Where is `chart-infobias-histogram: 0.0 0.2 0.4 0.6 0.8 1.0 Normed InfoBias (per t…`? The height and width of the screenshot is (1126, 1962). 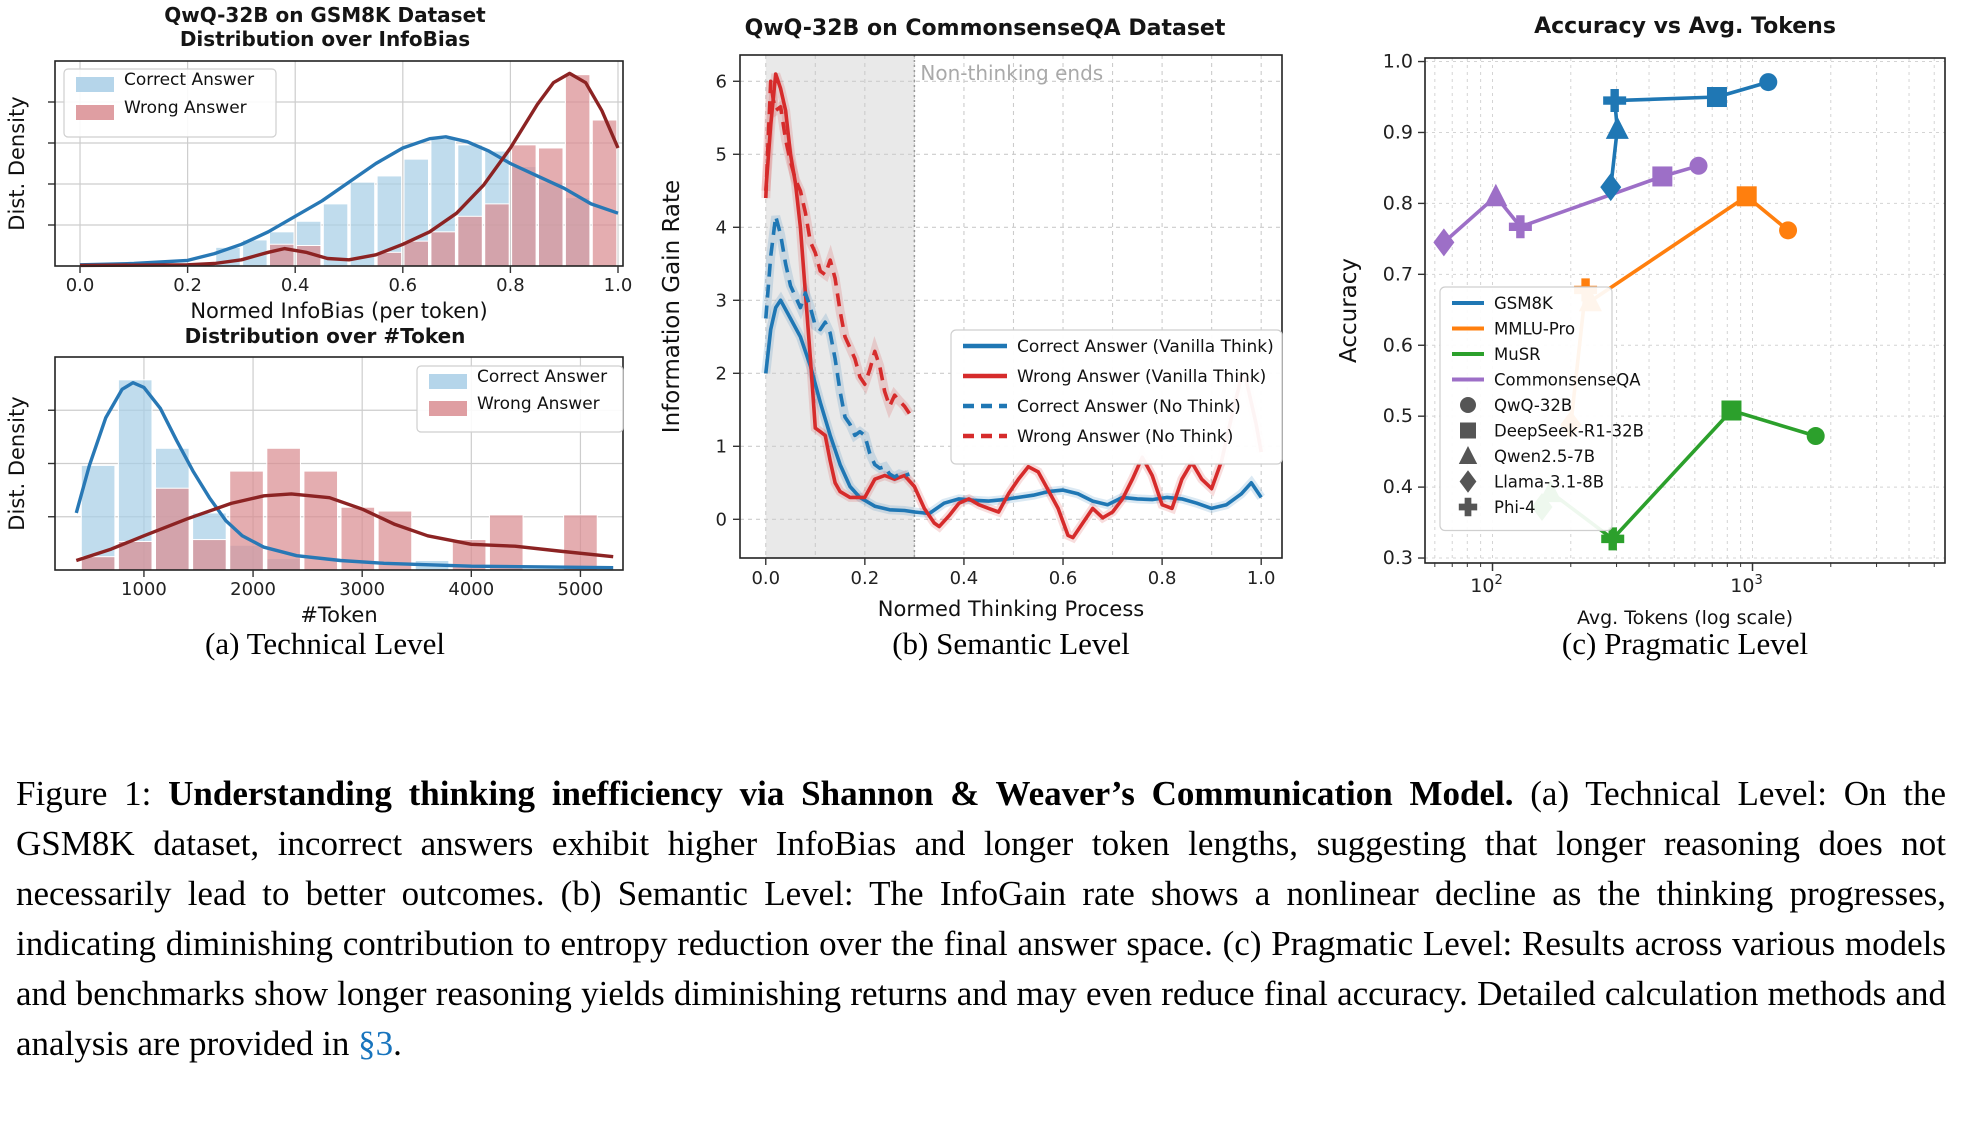 chart-infobias-histogram: 0.0 0.2 0.4 0.6 0.8 1.0 Normed InfoBias (per t… is located at coordinates (319, 191).